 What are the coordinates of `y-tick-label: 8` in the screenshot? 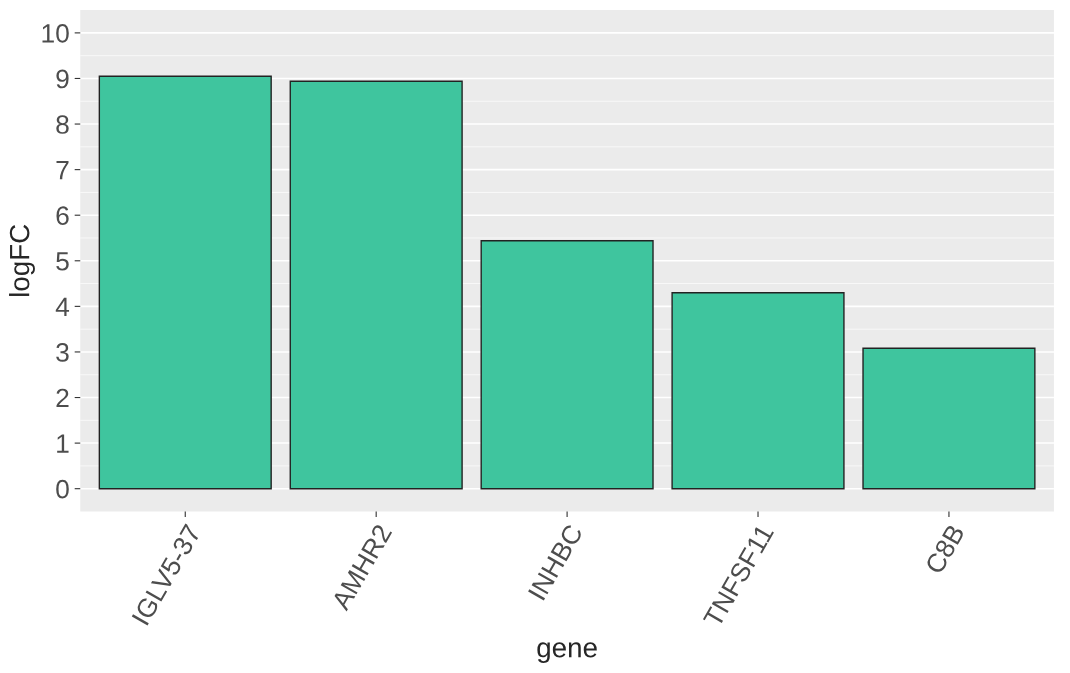 It's located at (62, 124).